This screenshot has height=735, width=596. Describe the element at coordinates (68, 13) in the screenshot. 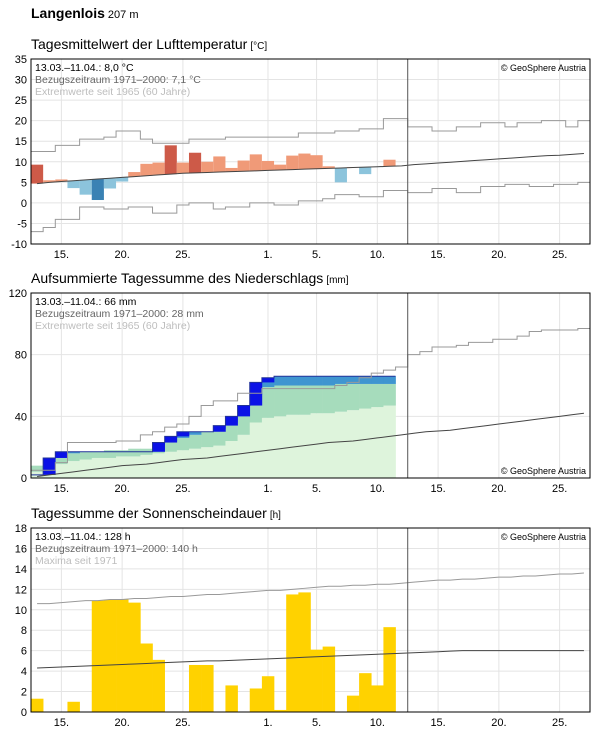

I see `station-name: Langenlois` at that location.